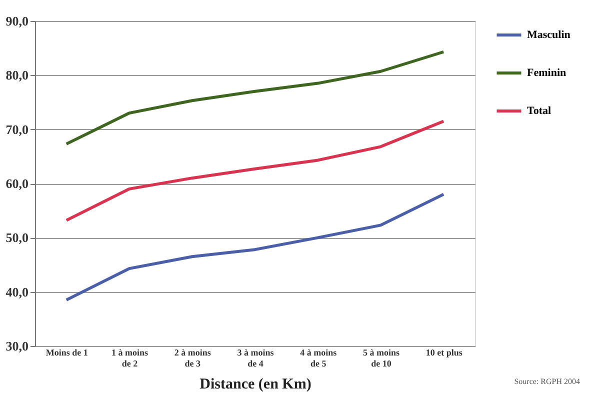 Image resolution: width=614 pixels, height=407 pixels. What do you see at coordinates (255, 98) in the screenshot?
I see `line-series` at bounding box center [255, 98].